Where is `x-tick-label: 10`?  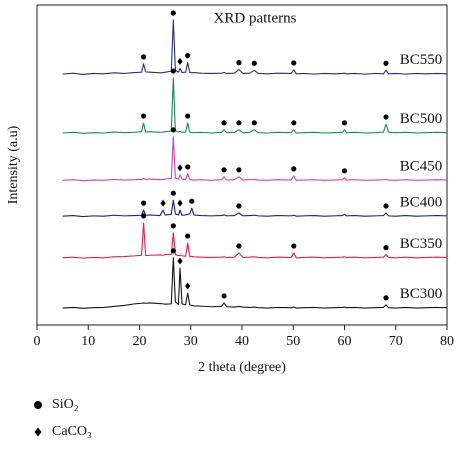 x-tick-label: 10 is located at coordinates (88, 341).